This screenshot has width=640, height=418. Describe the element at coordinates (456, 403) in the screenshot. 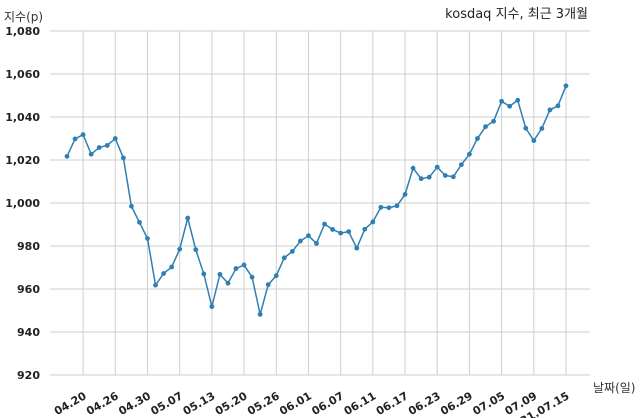

I see `x-tick-label: 06.29` at that location.